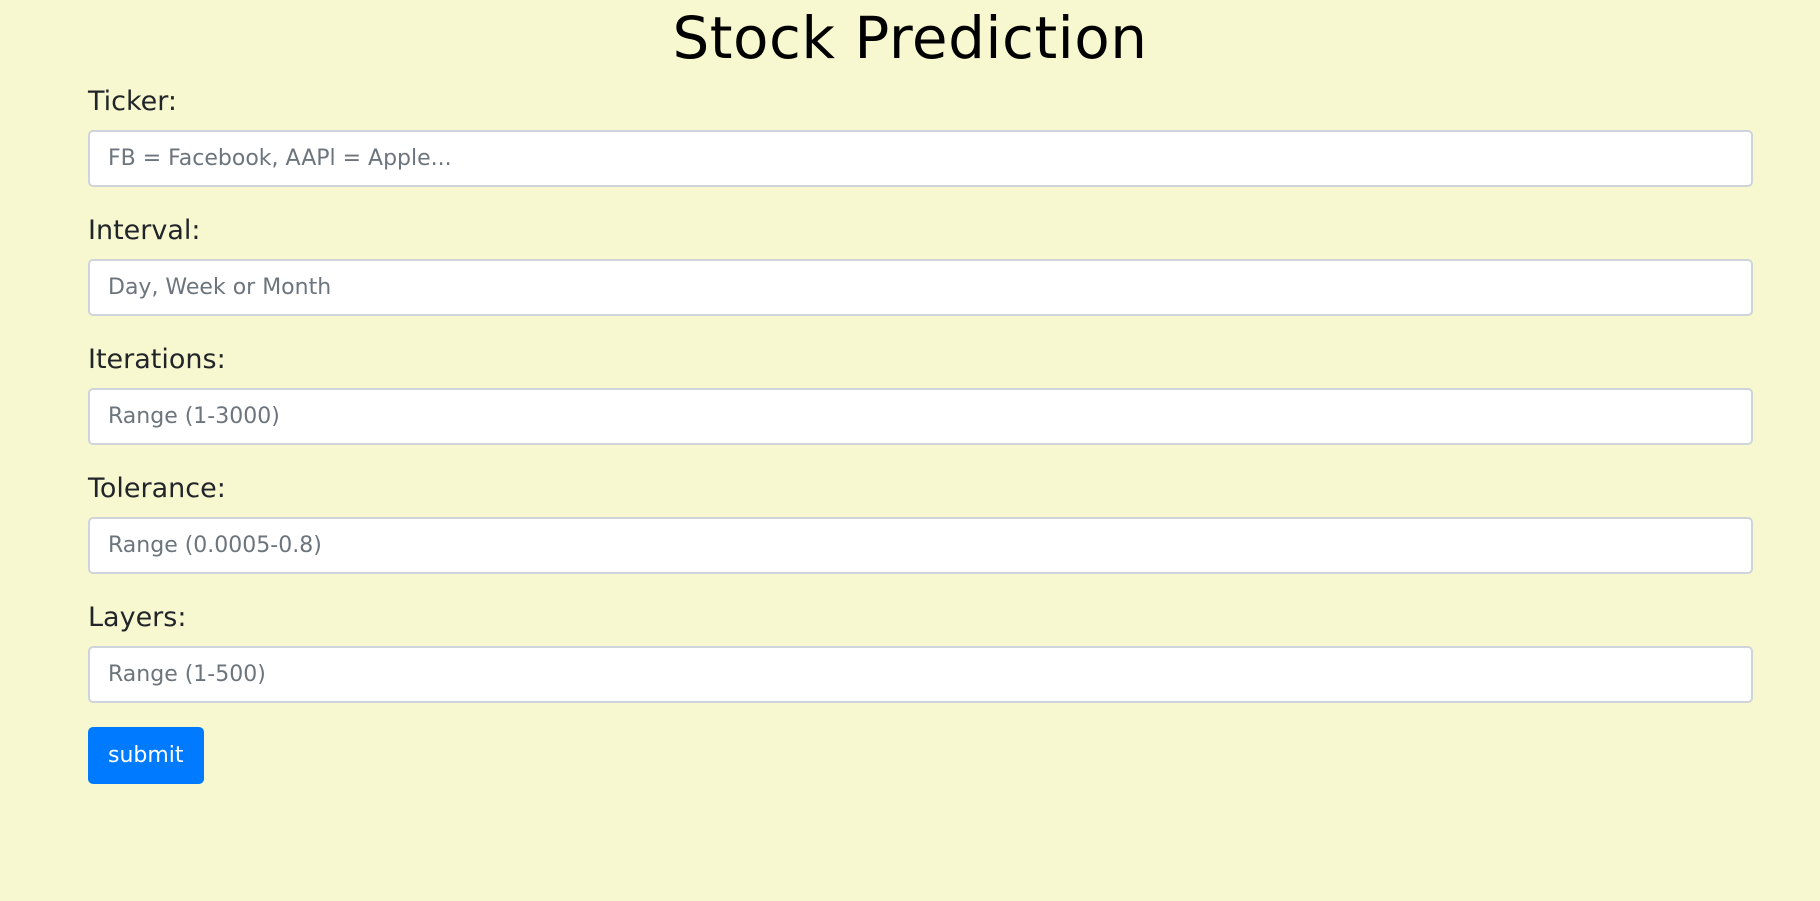  What do you see at coordinates (920, 416) in the screenshot?
I see `iterations-input` at bounding box center [920, 416].